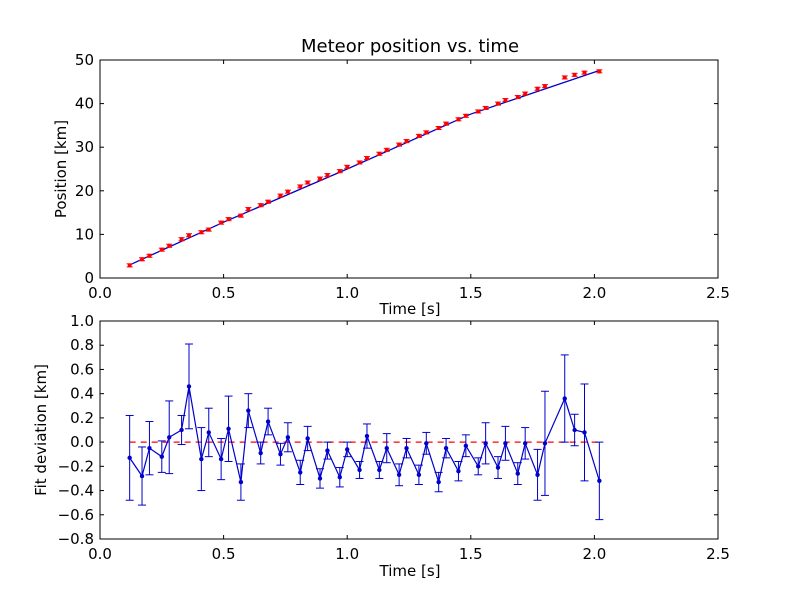 The image size is (800, 600). Describe the element at coordinates (82, 394) in the screenshot. I see `bottom-y-tick-label: 0.4` at that location.